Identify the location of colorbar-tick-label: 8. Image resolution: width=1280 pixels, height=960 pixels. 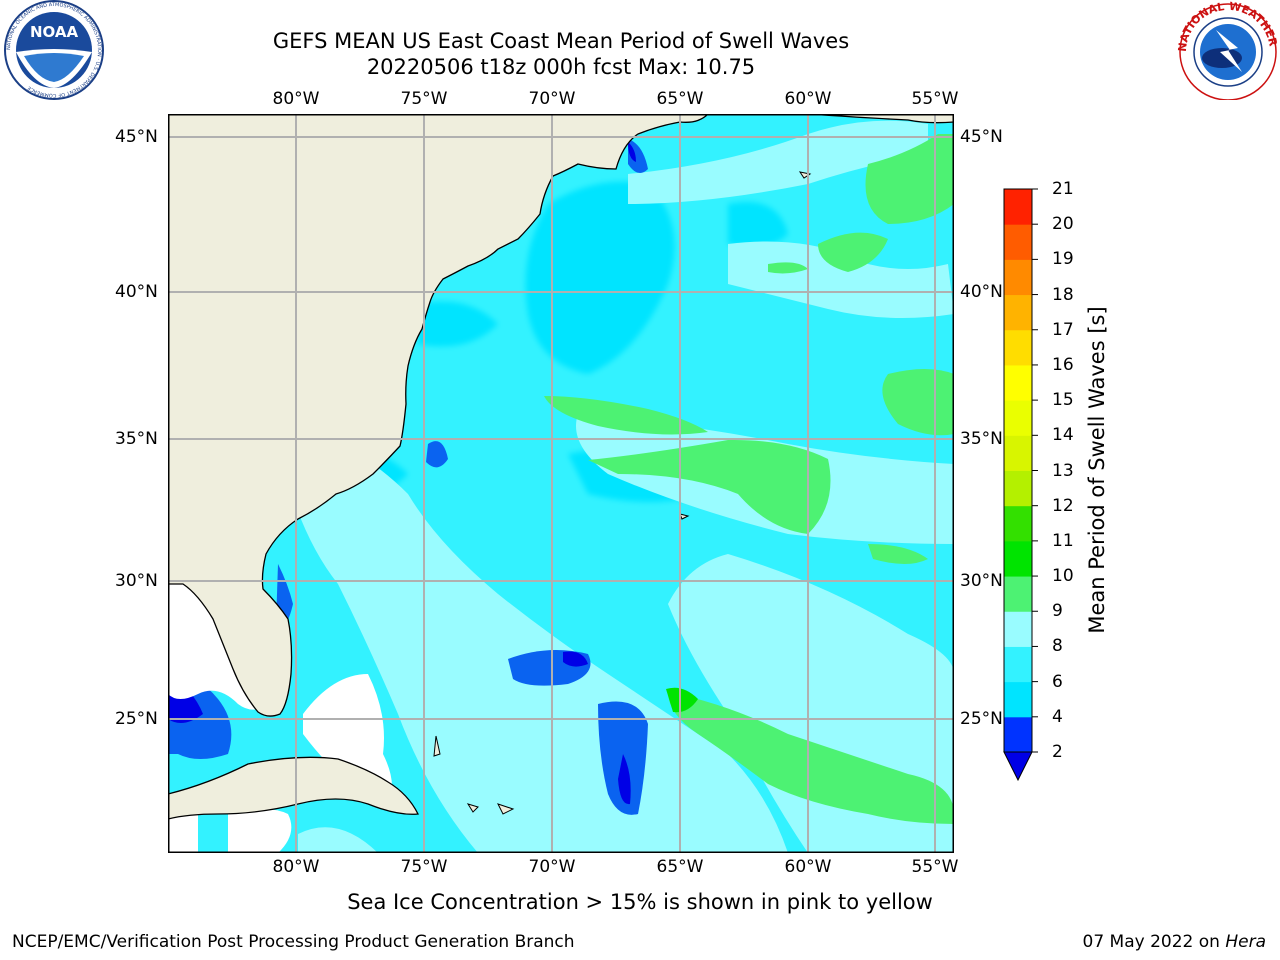
(1057, 646).